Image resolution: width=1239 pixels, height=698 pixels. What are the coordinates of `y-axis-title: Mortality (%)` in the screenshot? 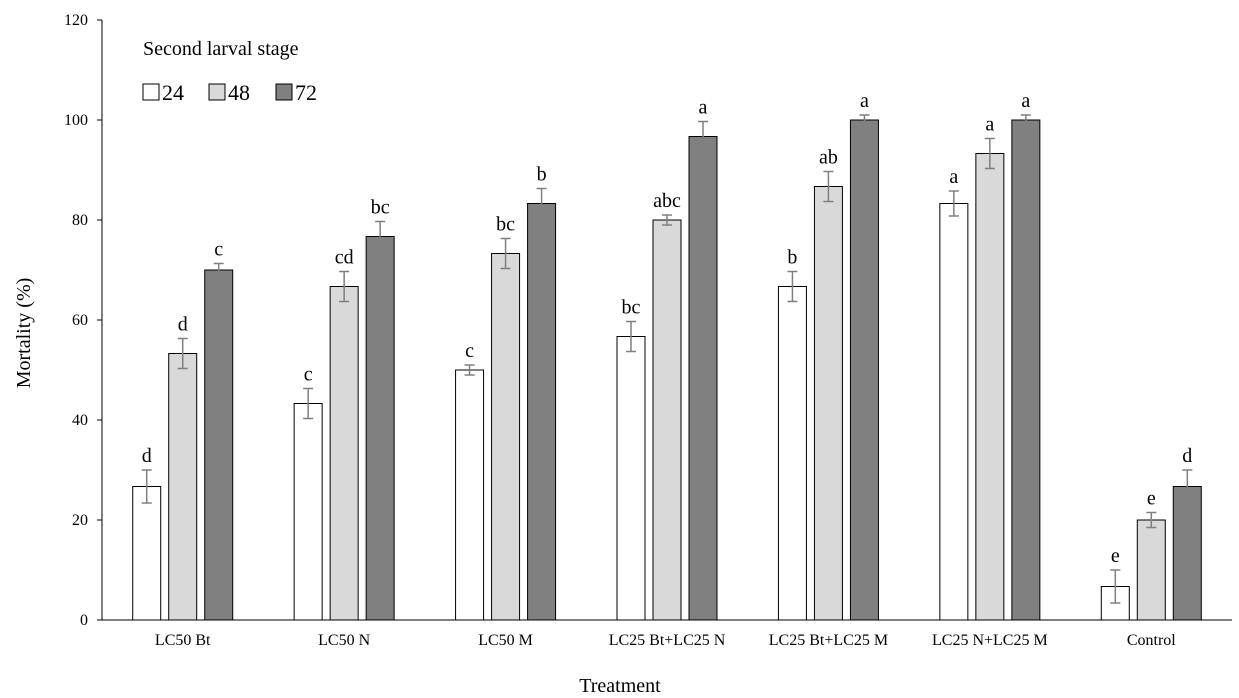 It's located at (24, 333).